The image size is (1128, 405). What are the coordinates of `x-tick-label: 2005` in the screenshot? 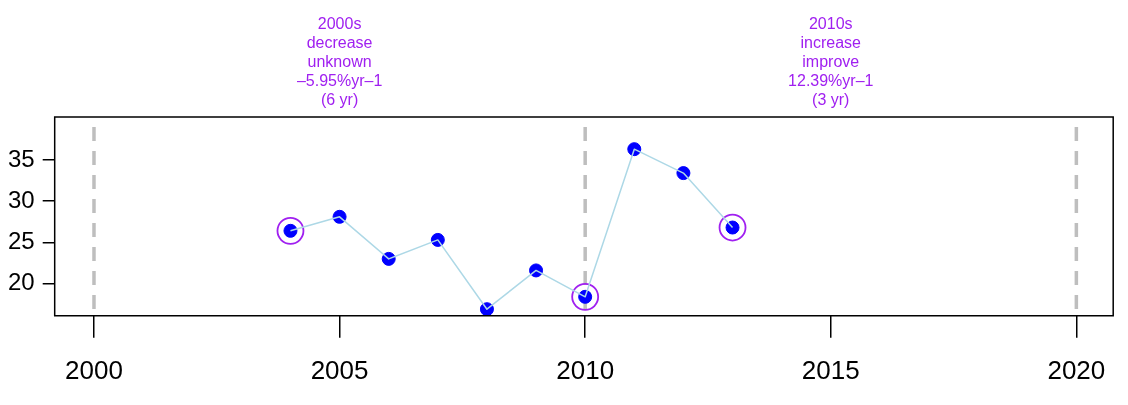 It's located at (339, 369).